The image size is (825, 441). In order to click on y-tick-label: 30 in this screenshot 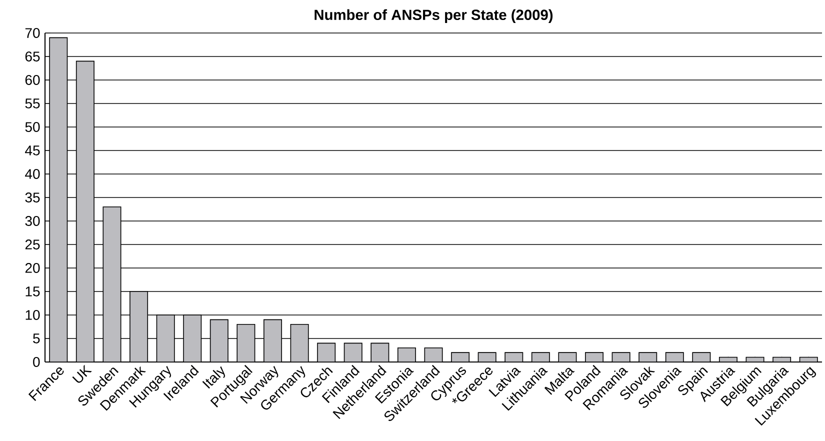, I will do `click(32, 221)`.